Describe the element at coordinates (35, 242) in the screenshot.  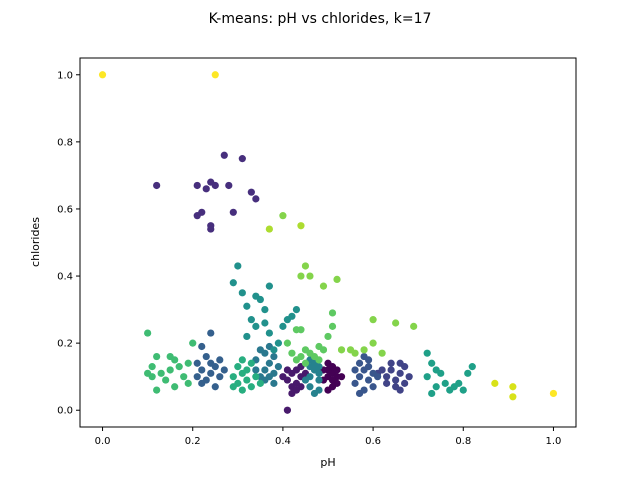
I see `y-axis-label: chlorides` at that location.